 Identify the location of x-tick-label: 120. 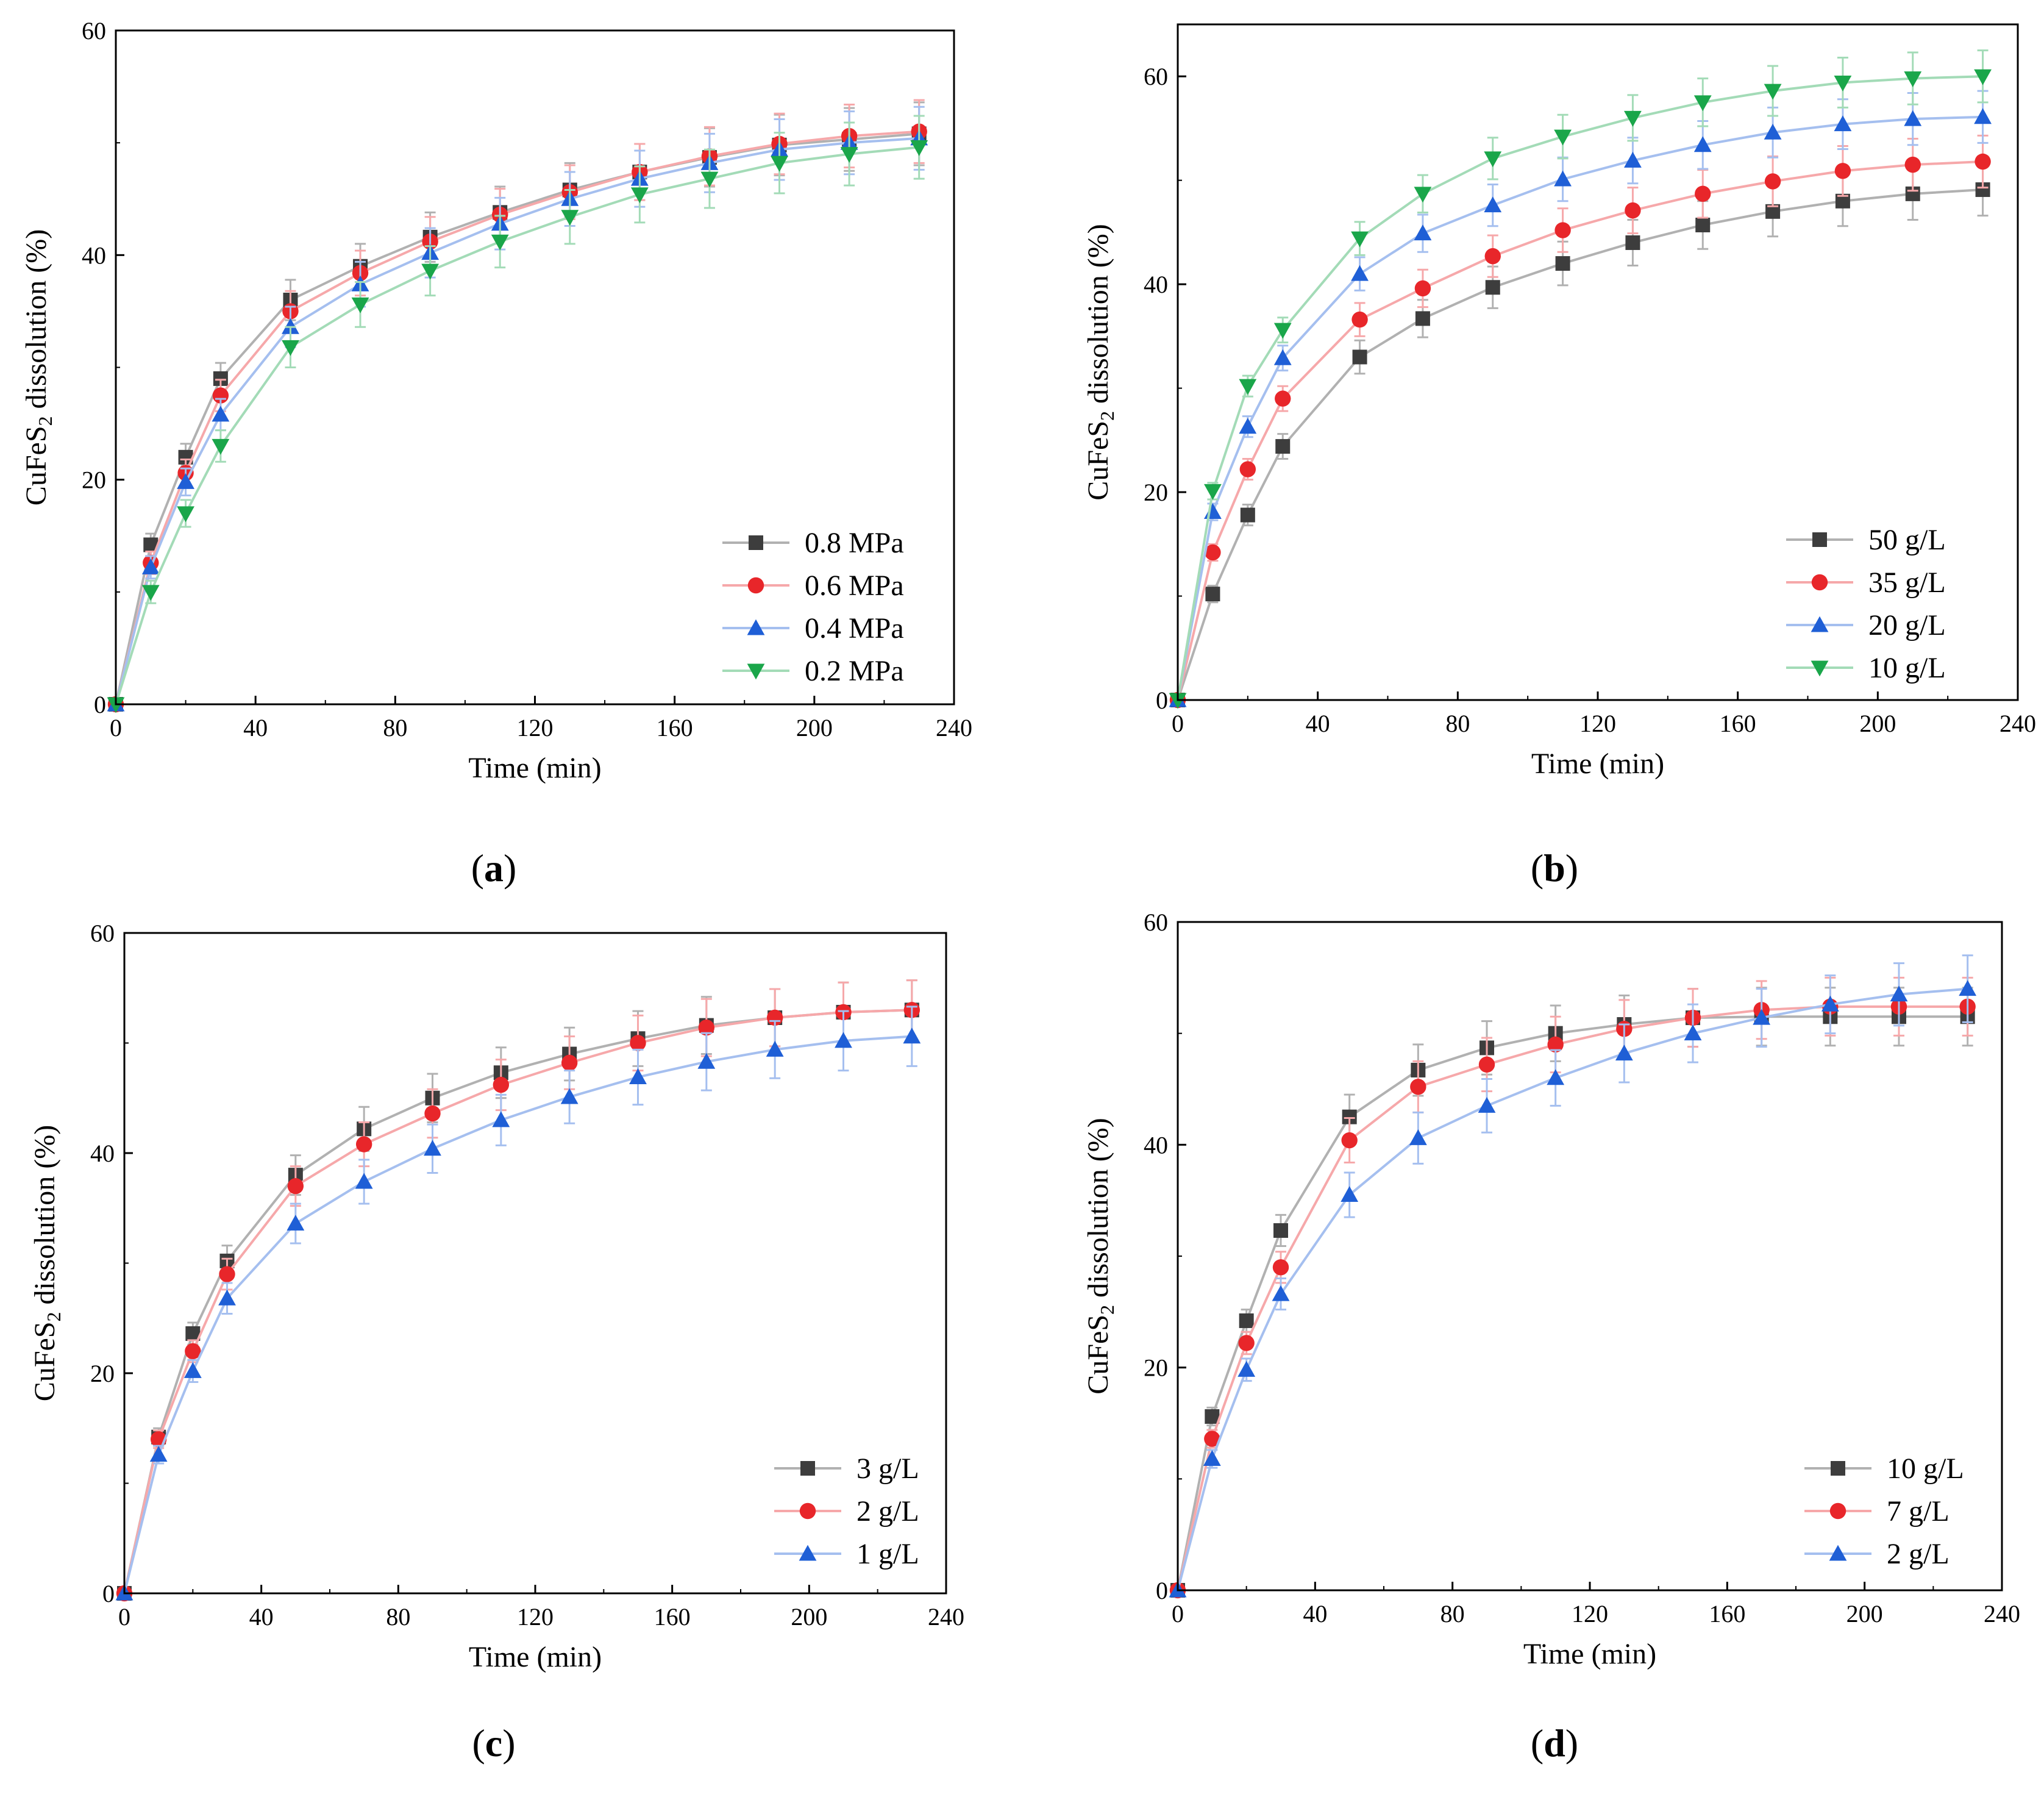
(535, 727).